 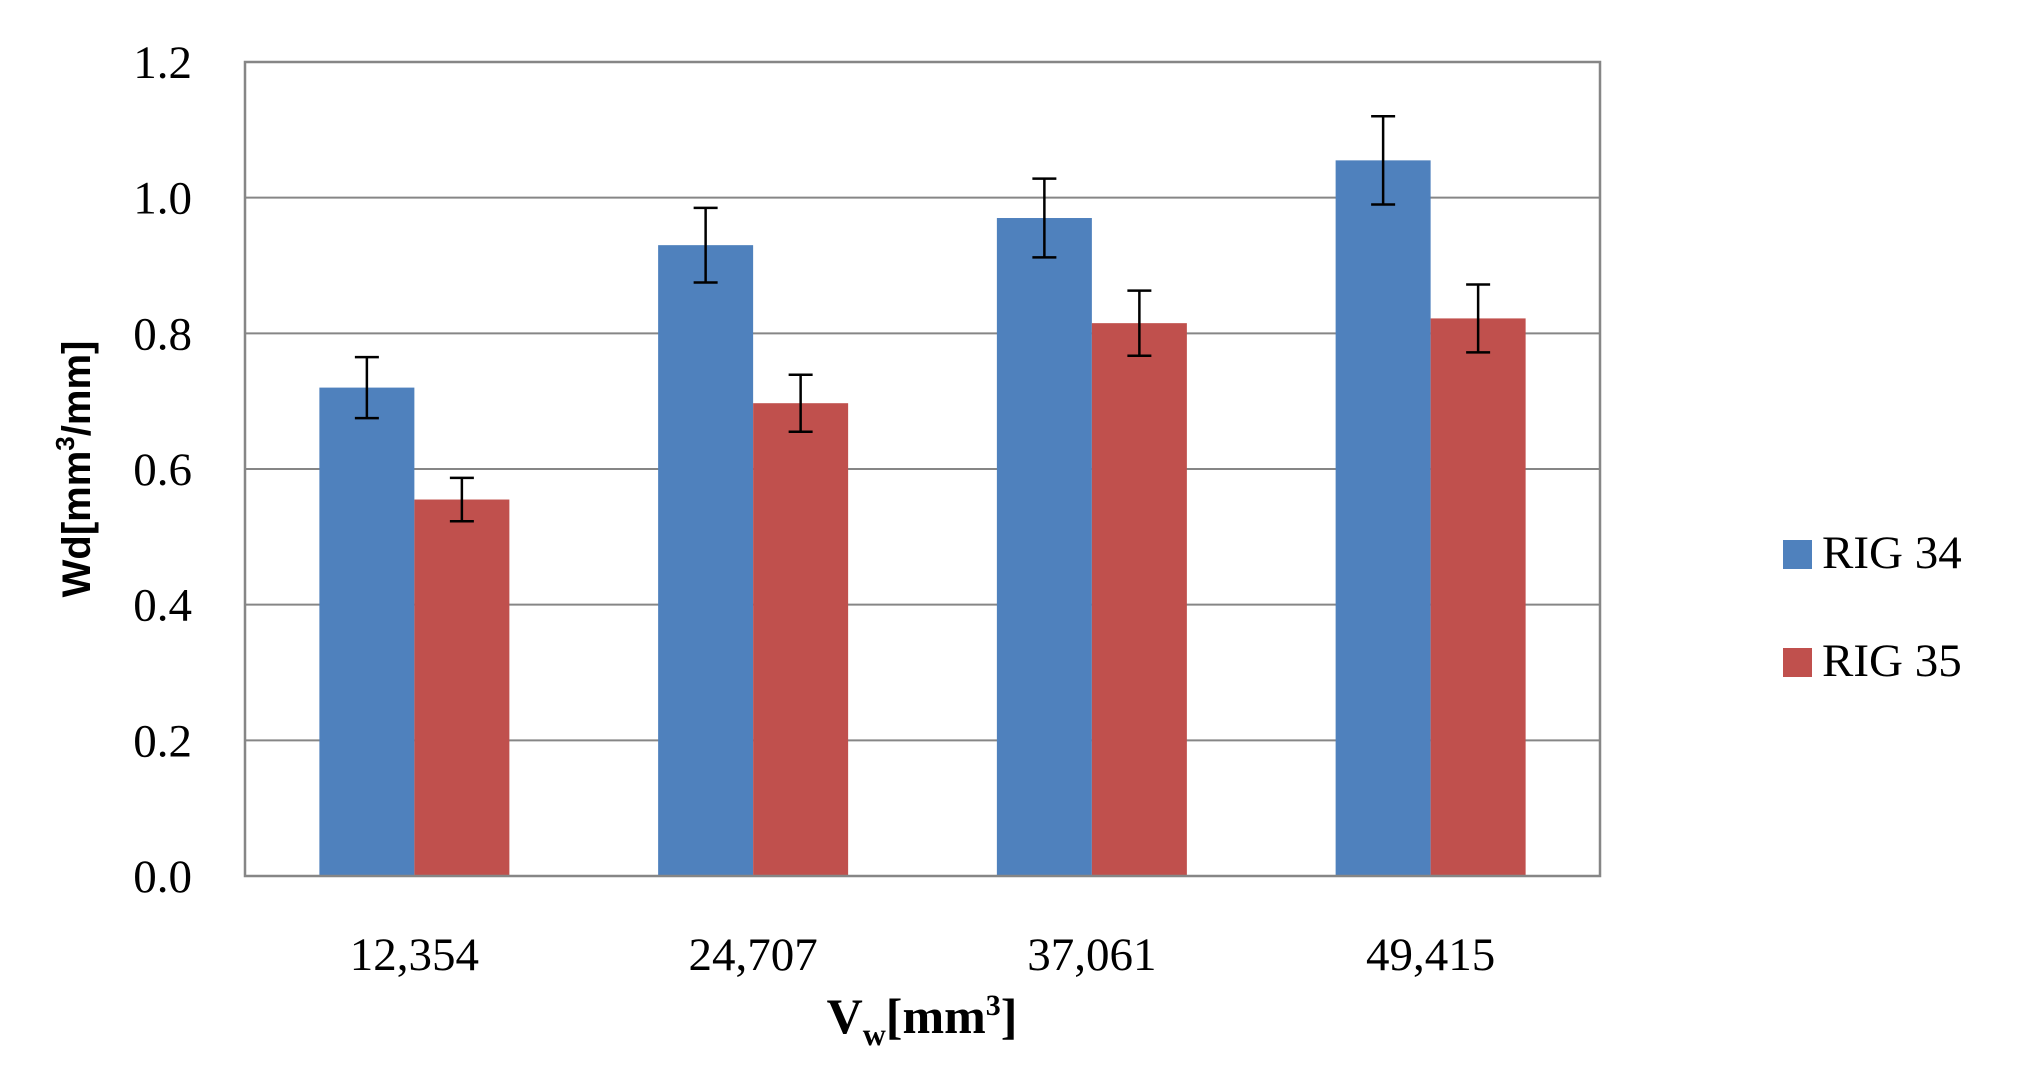 I want to click on legend: RIG 34 RIG 35, so click(x=1872, y=607).